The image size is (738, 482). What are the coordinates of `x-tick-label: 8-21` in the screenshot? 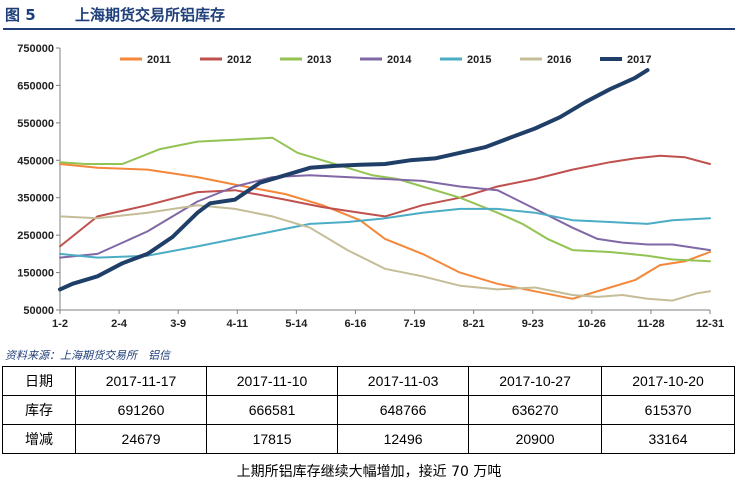 It's located at (474, 324).